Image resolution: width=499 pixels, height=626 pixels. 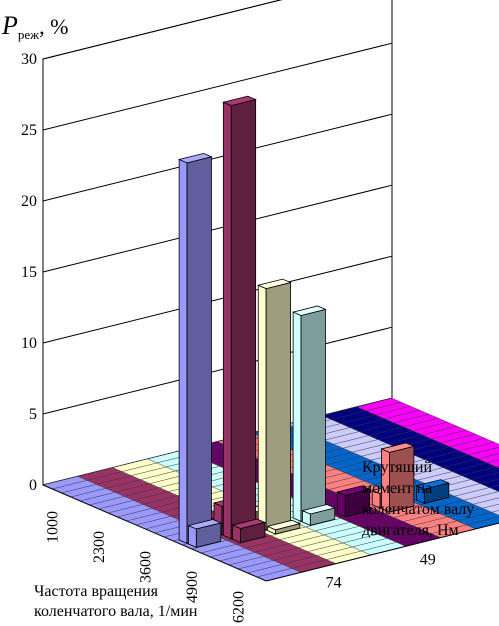 What do you see at coordinates (192, 587) in the screenshot?
I see `x-tick-label: 4900` at bounding box center [192, 587].